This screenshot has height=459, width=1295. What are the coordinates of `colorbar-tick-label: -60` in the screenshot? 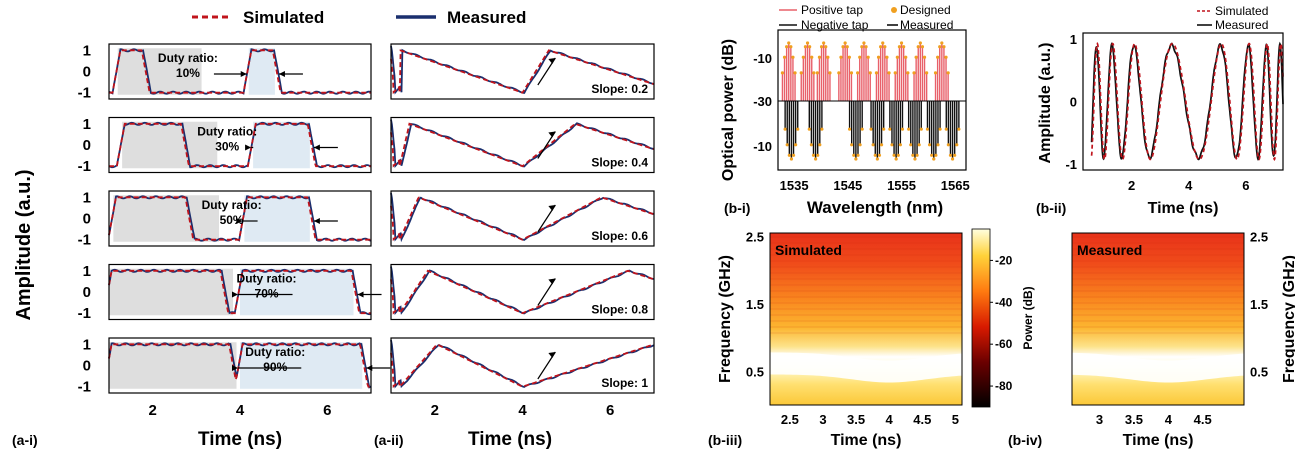 It's located at (1004, 344).